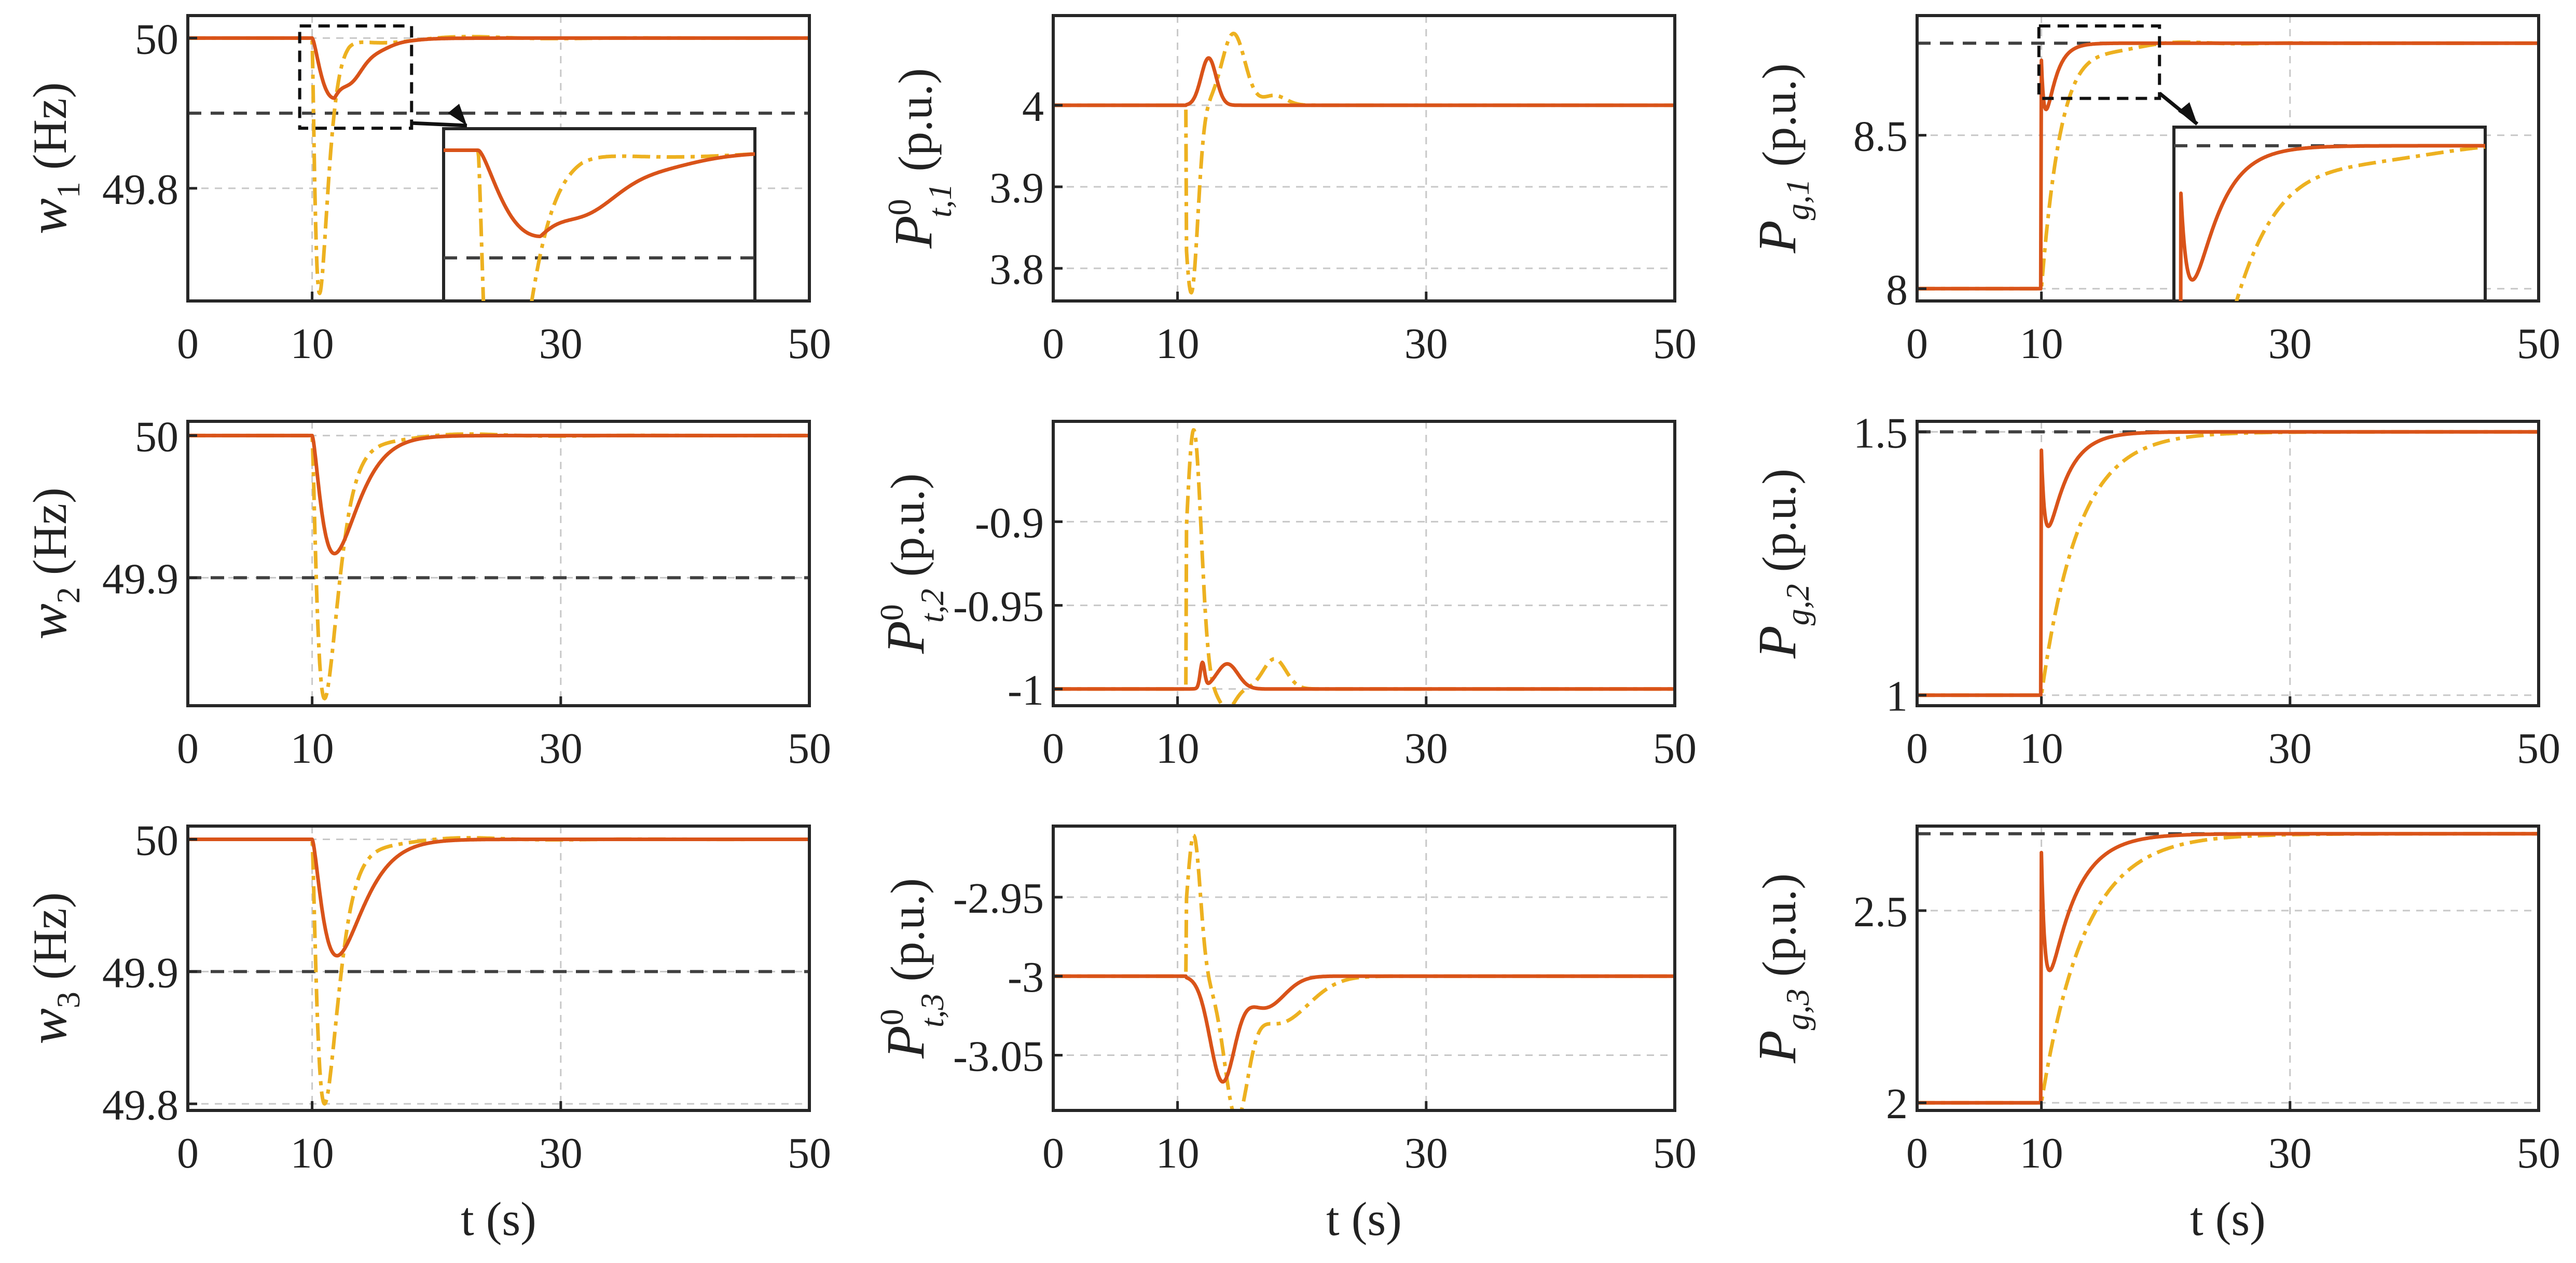 The width and height of the screenshot is (2576, 1263). I want to click on subplot-w2: 0 10 30 50 49.9 50 w2 (Hz), so click(424, 593).